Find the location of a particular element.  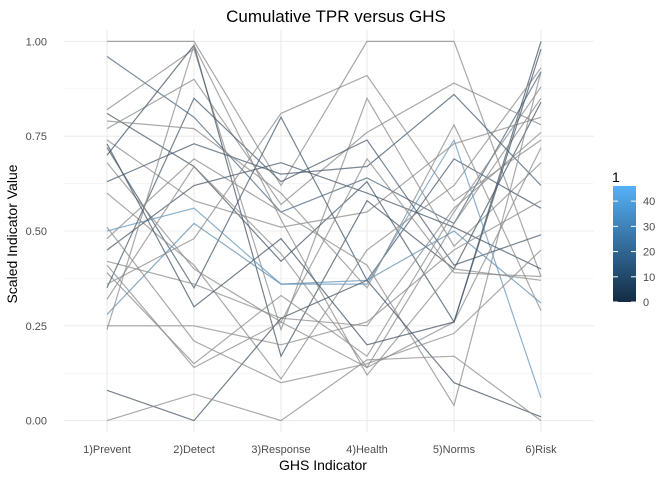

legend-tick-label: 0 is located at coordinates (646, 303).